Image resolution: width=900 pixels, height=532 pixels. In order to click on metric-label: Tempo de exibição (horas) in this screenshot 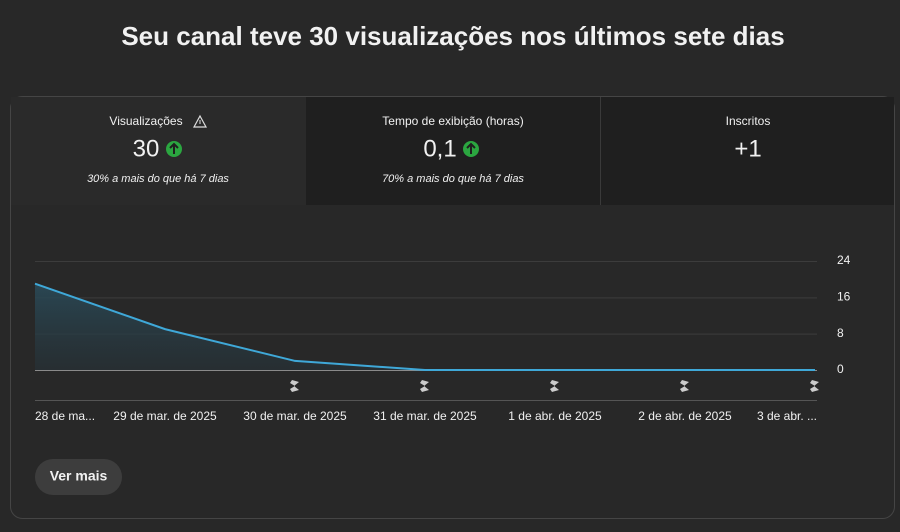, I will do `click(452, 121)`.